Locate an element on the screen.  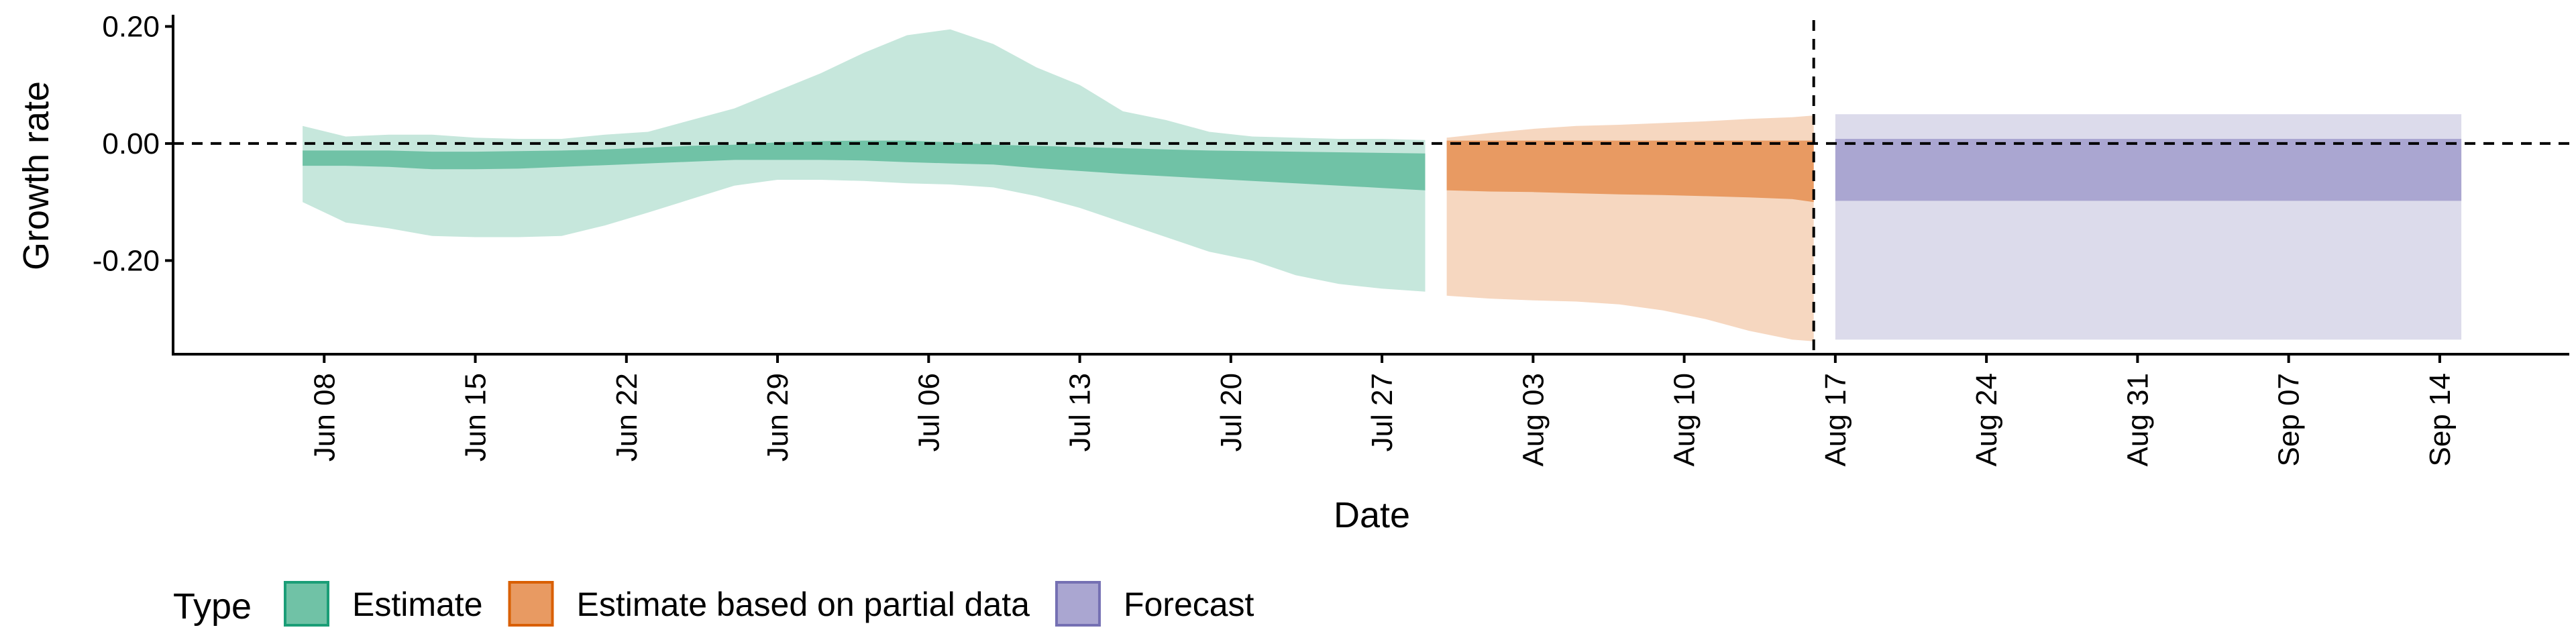
x-tick-label: Jun 22 is located at coordinates (626, 417).